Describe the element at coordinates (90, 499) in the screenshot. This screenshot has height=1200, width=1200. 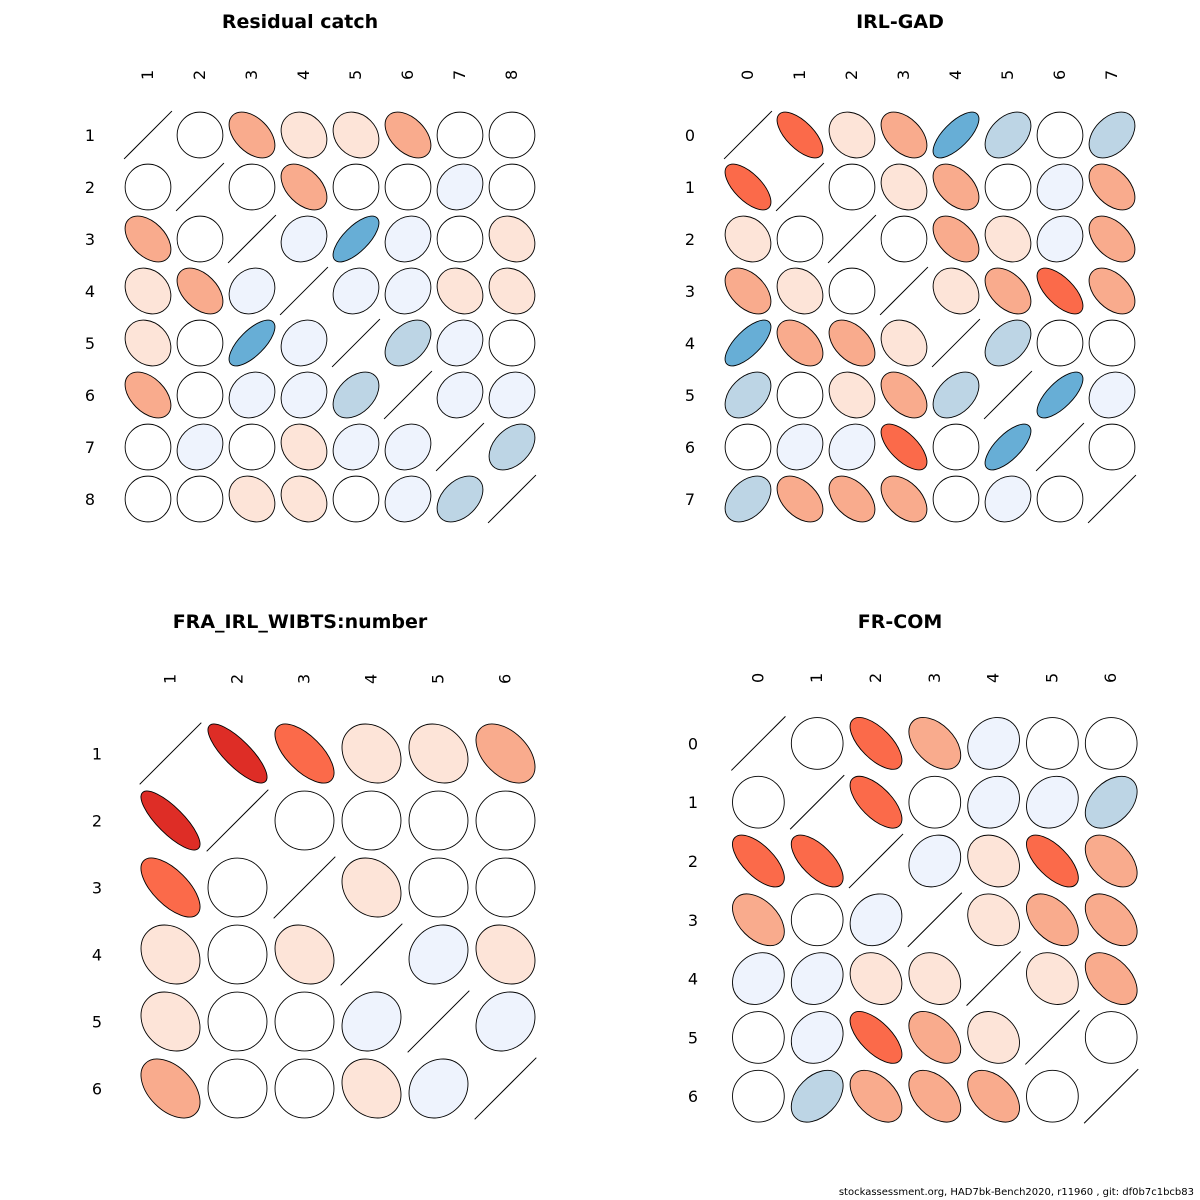
I see `row-label: 8` at that location.